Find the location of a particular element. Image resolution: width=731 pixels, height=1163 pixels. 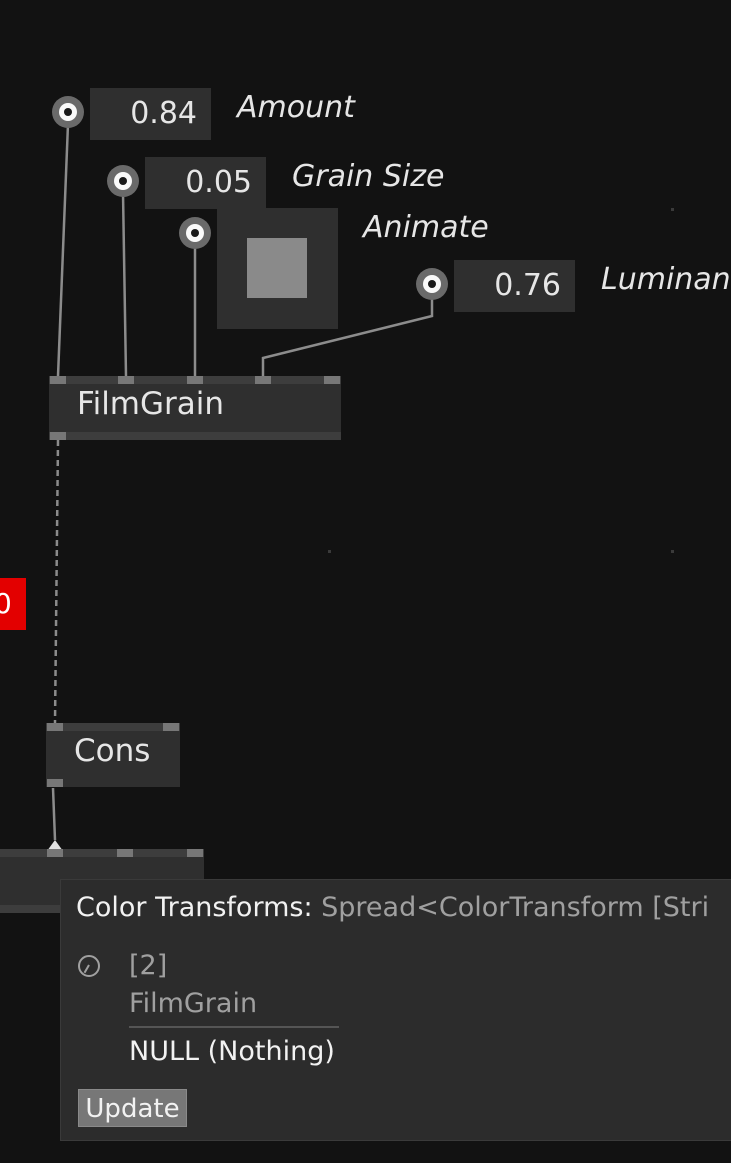

amount-label: Amount is located at coordinates (296, 107).